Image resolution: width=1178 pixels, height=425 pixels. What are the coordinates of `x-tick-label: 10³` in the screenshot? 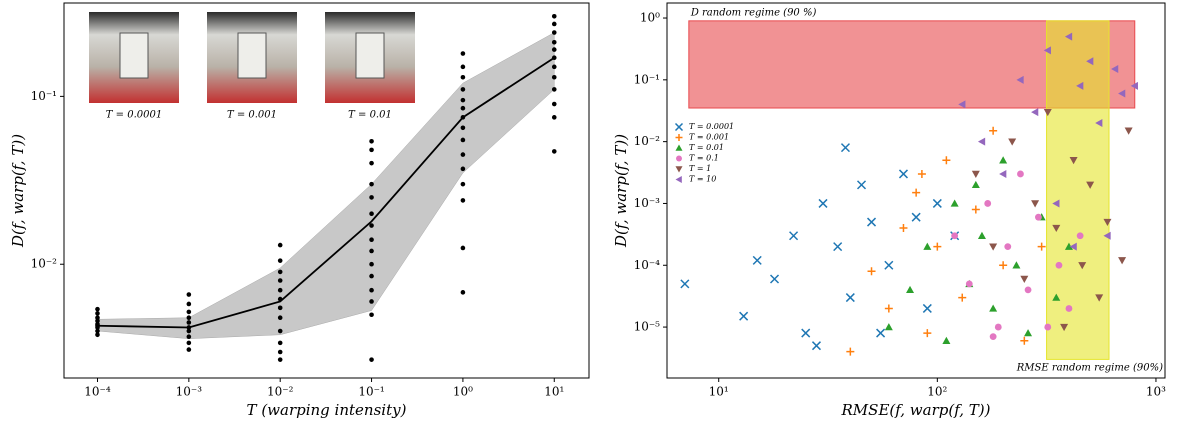 It's located at (1156, 392).